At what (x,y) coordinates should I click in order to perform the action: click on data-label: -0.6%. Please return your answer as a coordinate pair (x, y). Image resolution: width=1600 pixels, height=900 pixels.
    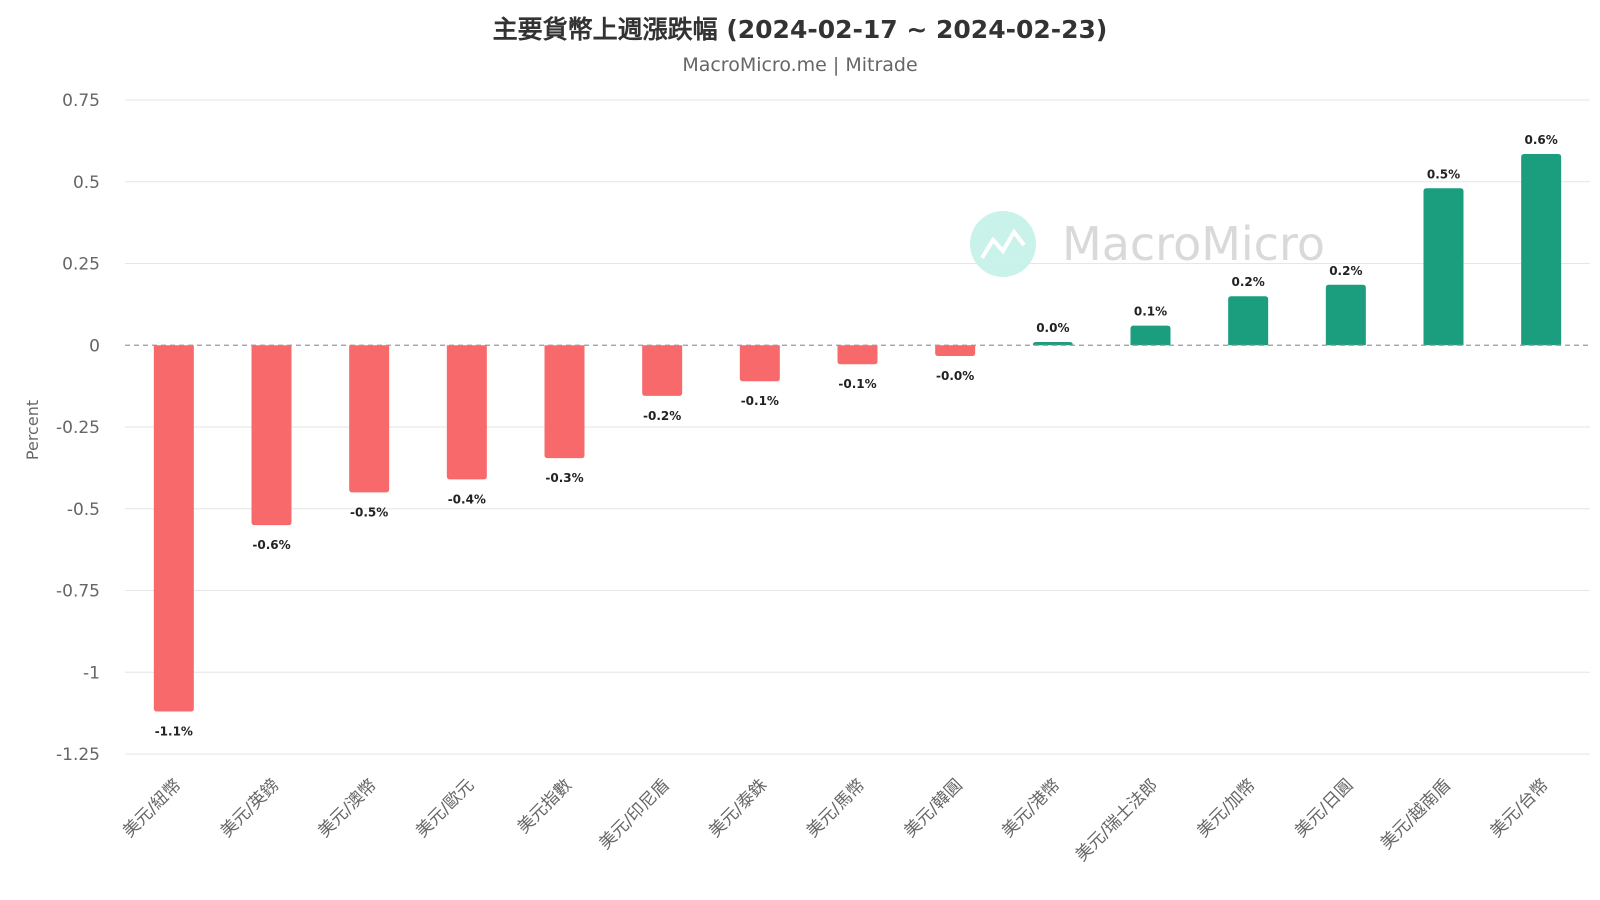
    Looking at the image, I should click on (271, 545).